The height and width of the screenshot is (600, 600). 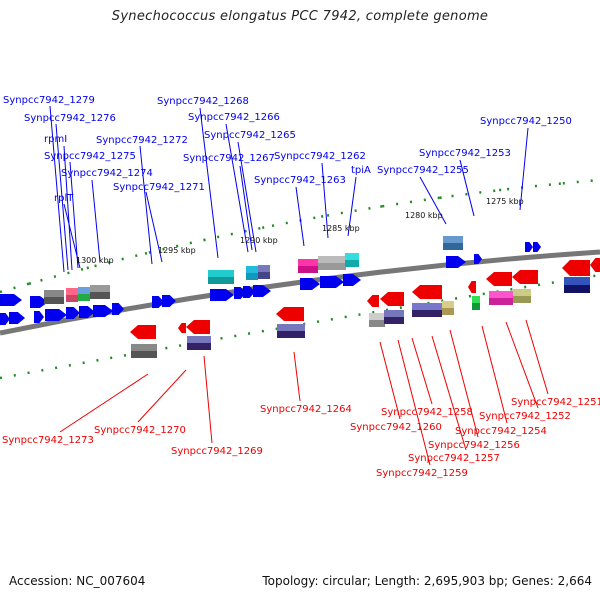 I want to click on gene-label: Synpcc7942_1270, so click(x=140, y=430).